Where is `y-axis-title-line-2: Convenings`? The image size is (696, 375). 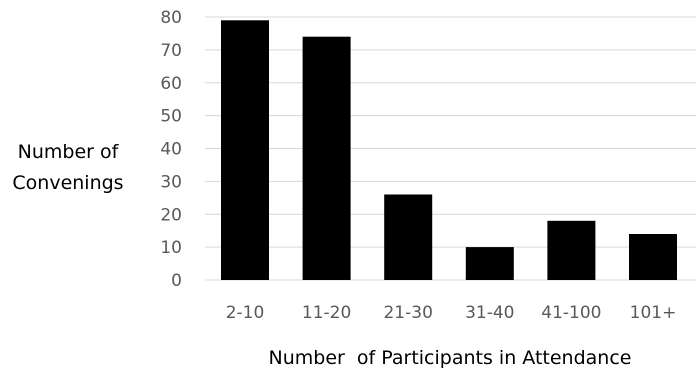
y-axis-title-line-2: Convenings is located at coordinates (67, 183).